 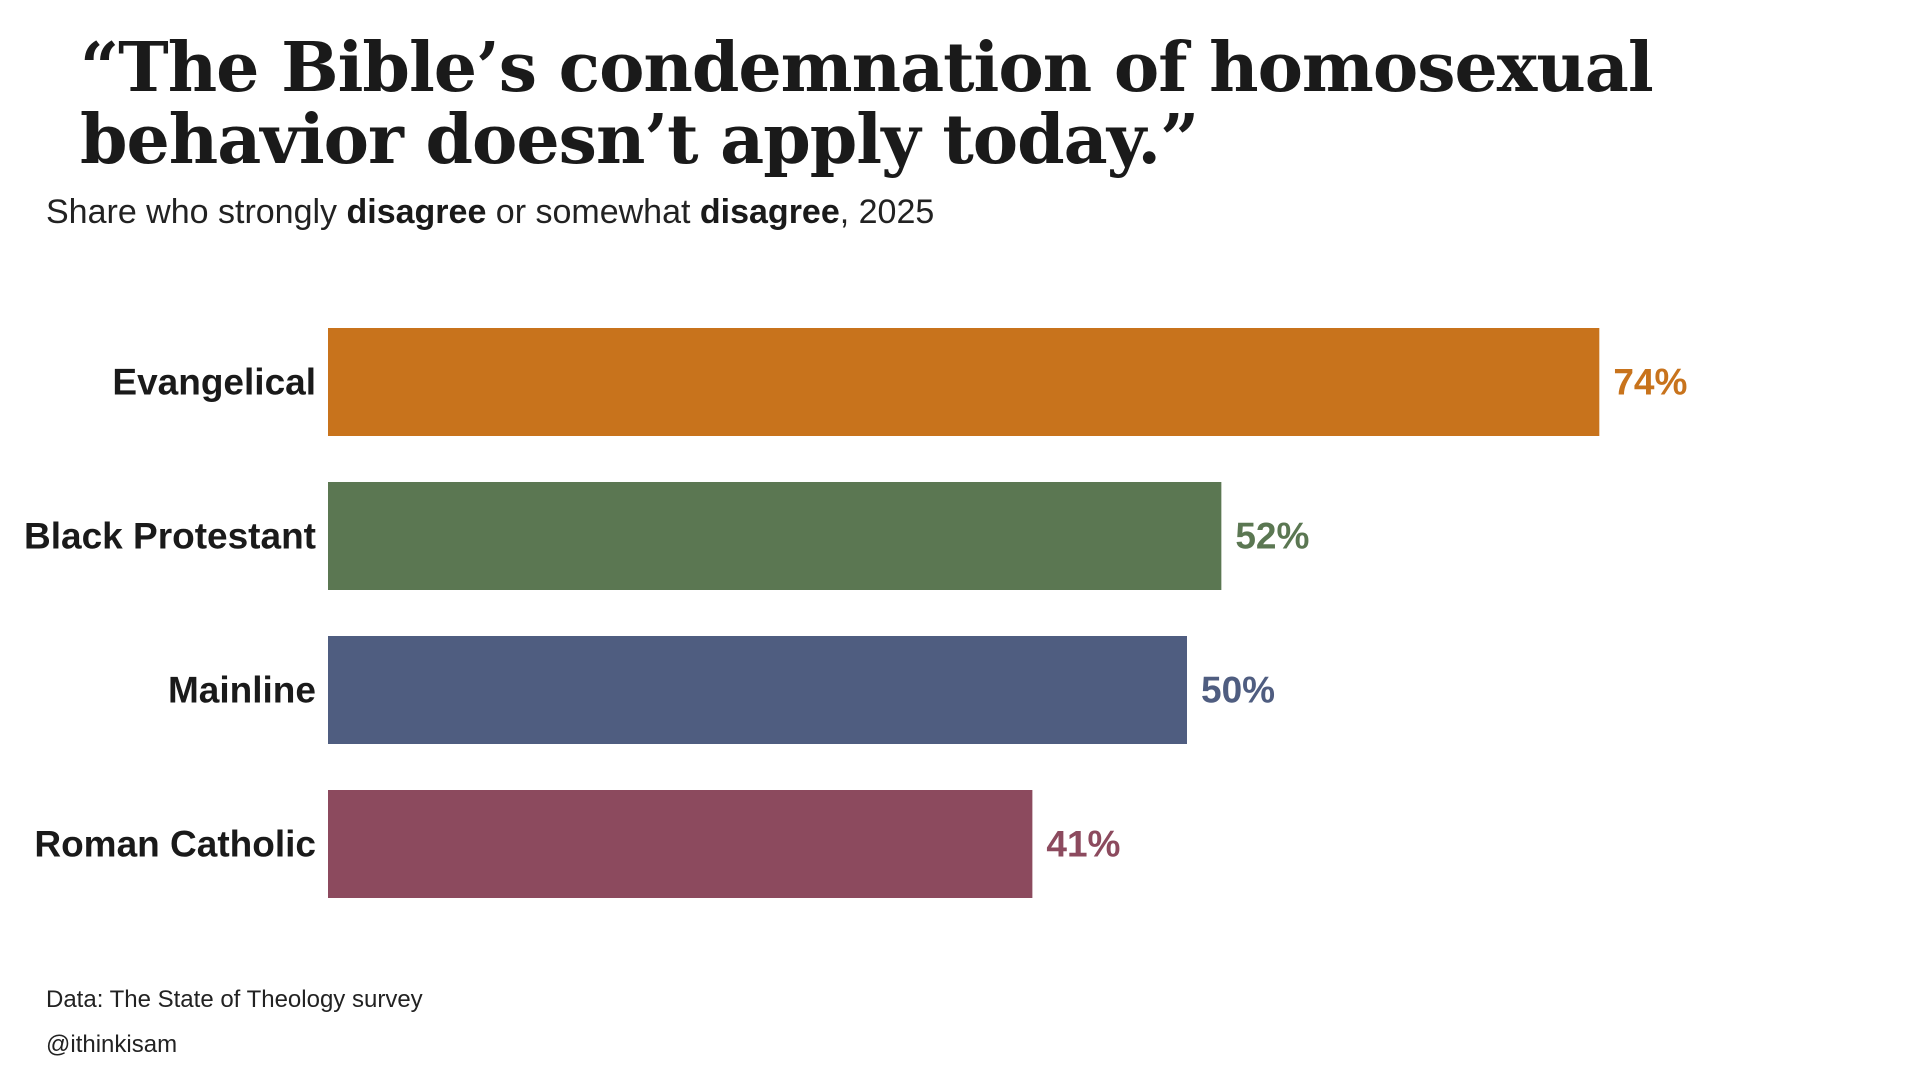 I want to click on data-source: Data: The State of Theology survey, so click(x=234, y=999).